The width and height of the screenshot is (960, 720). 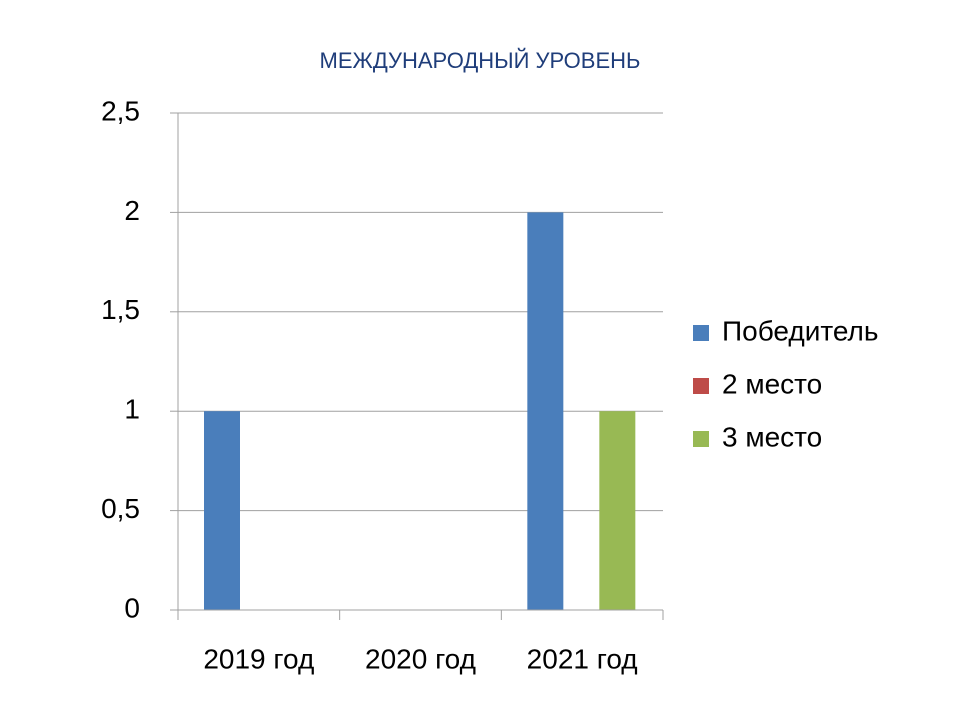 What do you see at coordinates (258, 658) in the screenshot?
I see `x-tick-label: 2019 год` at bounding box center [258, 658].